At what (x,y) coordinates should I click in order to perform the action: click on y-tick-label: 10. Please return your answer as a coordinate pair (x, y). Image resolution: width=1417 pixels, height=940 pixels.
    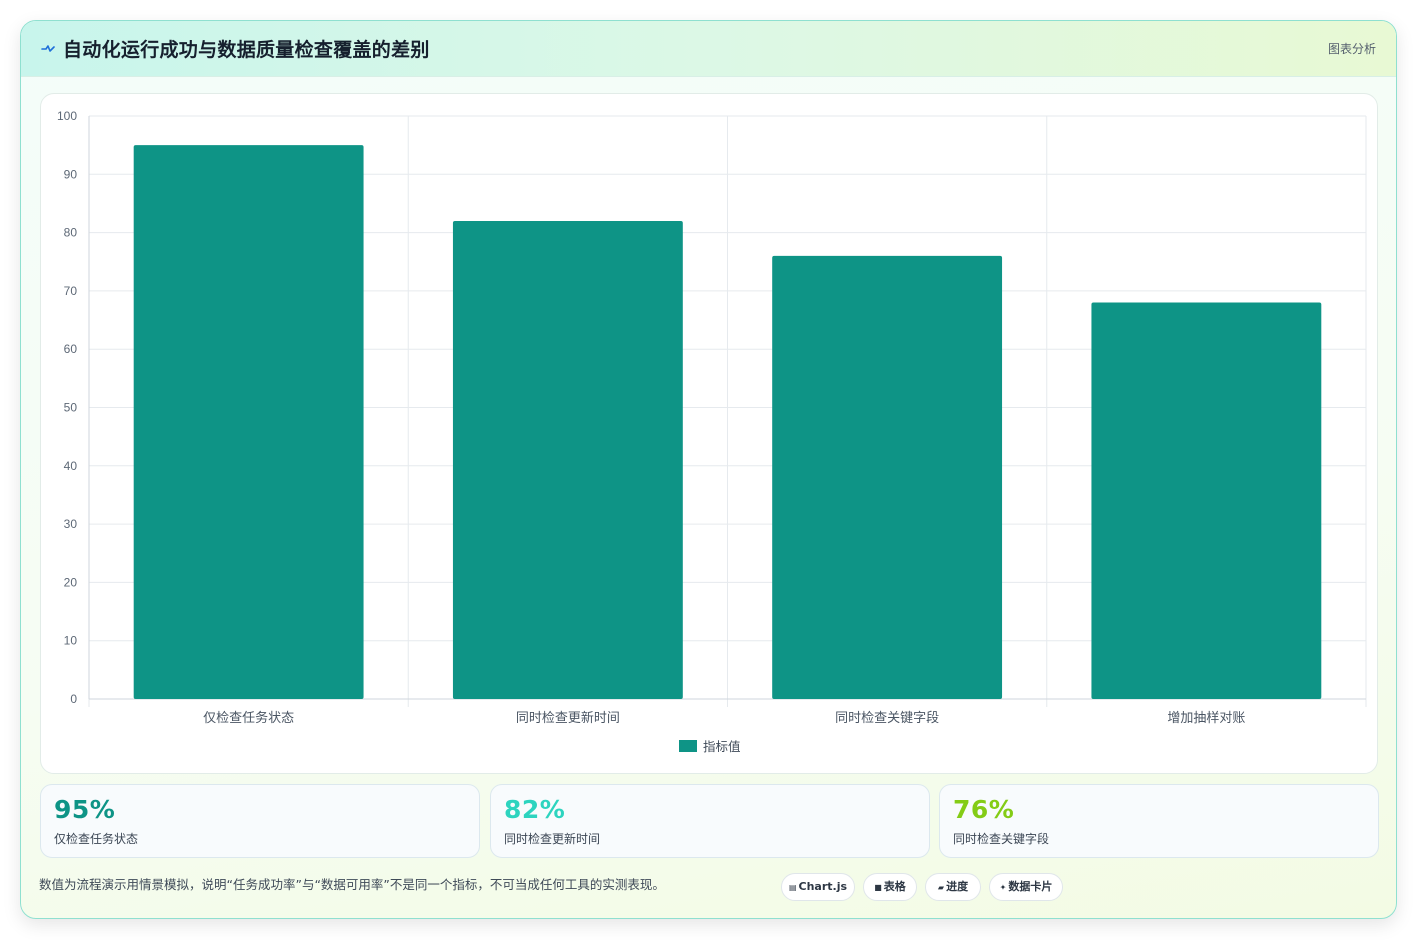
    Looking at the image, I should click on (71, 641).